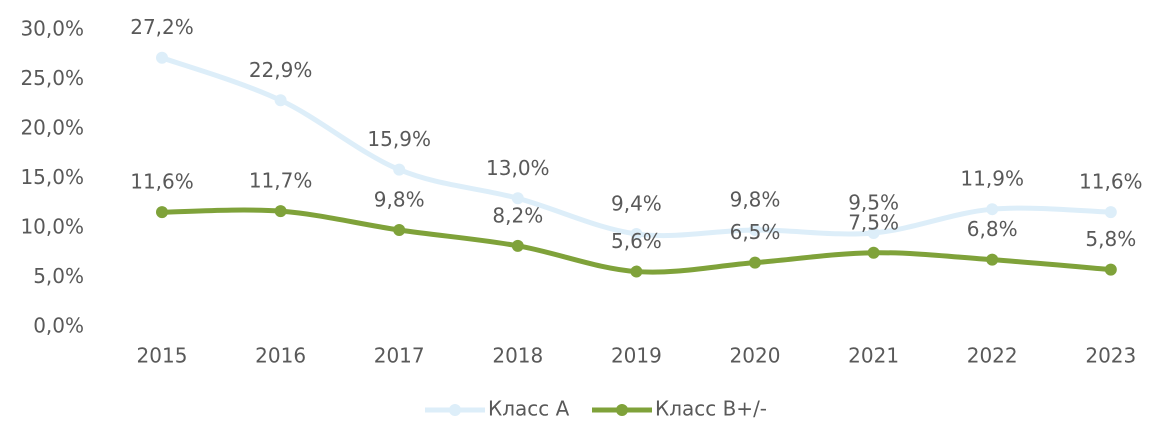  Describe the element at coordinates (992, 229) in the screenshot. I see `data-label: 6,8%` at that location.